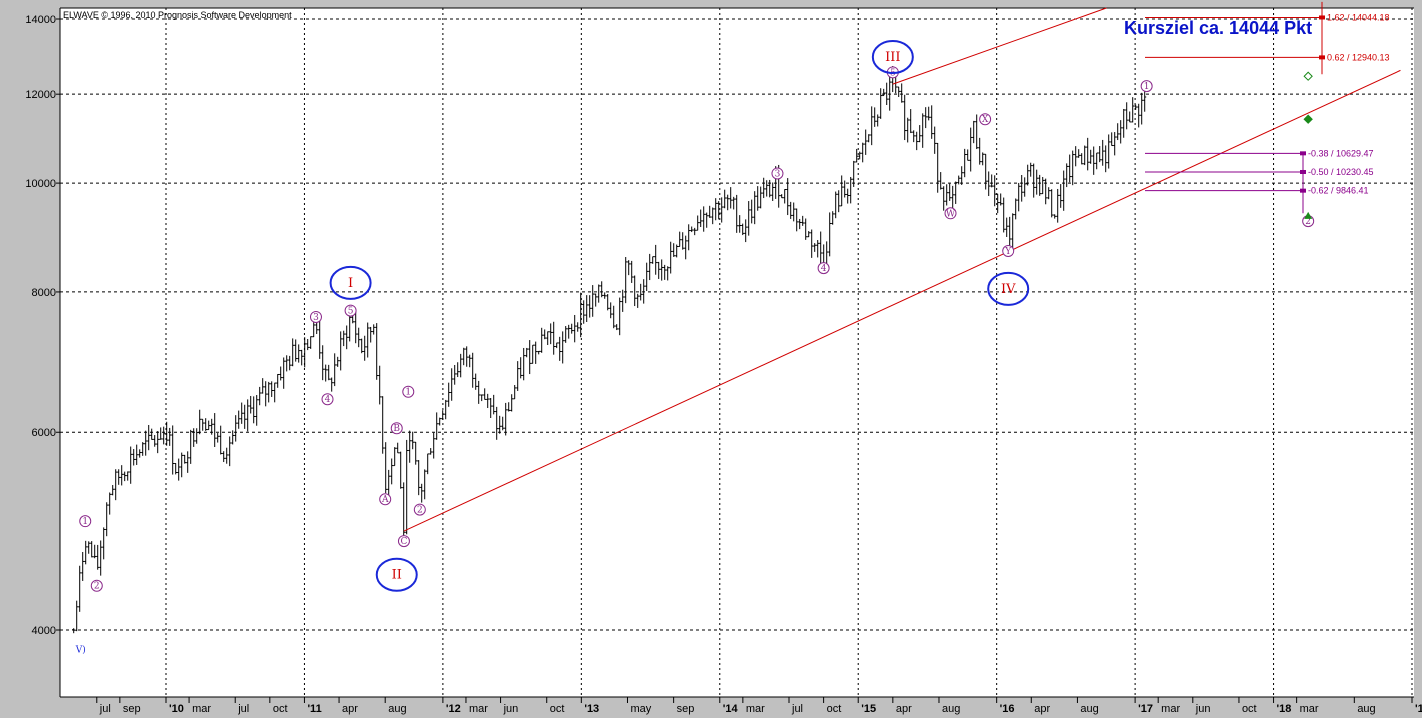 This screenshot has width=1422, height=718. I want to click on wave-label: 4, so click(823, 268).